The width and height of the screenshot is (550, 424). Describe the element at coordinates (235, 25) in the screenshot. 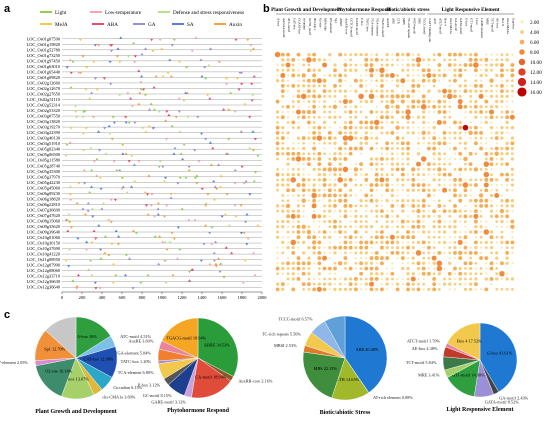

I see `legend-label-7: Auxin` at that location.